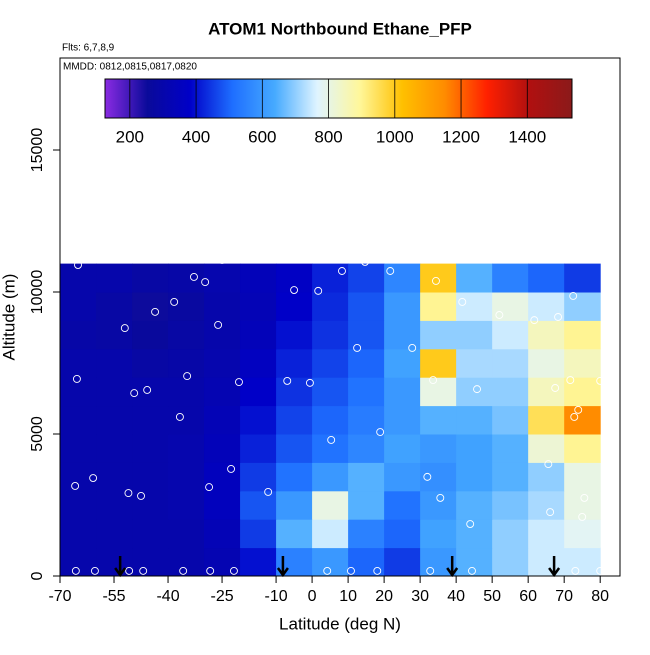 This screenshot has height=655, width=650. I want to click on colorbar-tick-label: 1400, so click(527, 136).